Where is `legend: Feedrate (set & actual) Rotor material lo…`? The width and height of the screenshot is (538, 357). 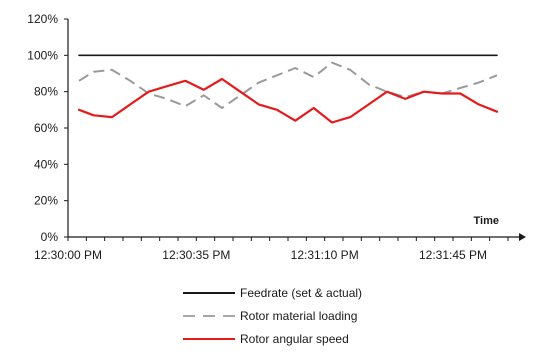
legend: Feedrate (set & actual) Rotor material lo… is located at coordinates (272, 316).